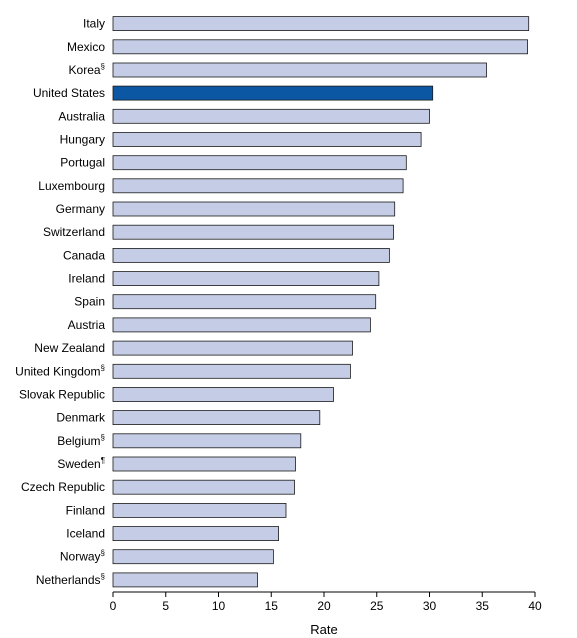  Describe the element at coordinates (320, 47) in the screenshot. I see `bar-mexico` at that location.